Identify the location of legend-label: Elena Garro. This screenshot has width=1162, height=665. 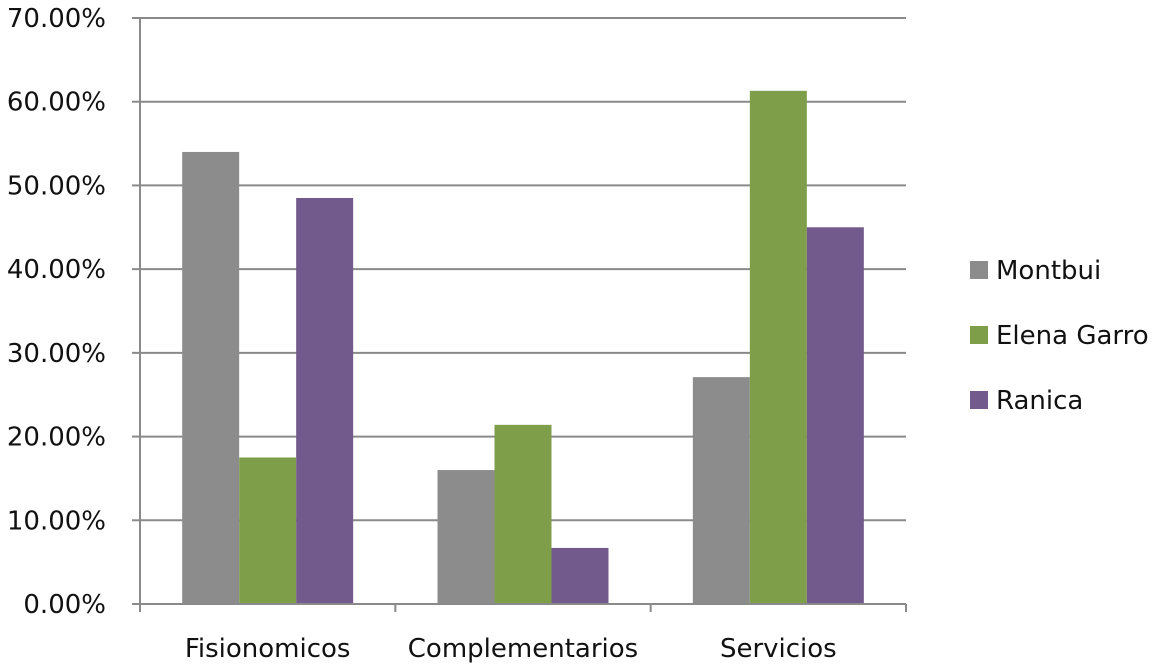
(1072, 336).